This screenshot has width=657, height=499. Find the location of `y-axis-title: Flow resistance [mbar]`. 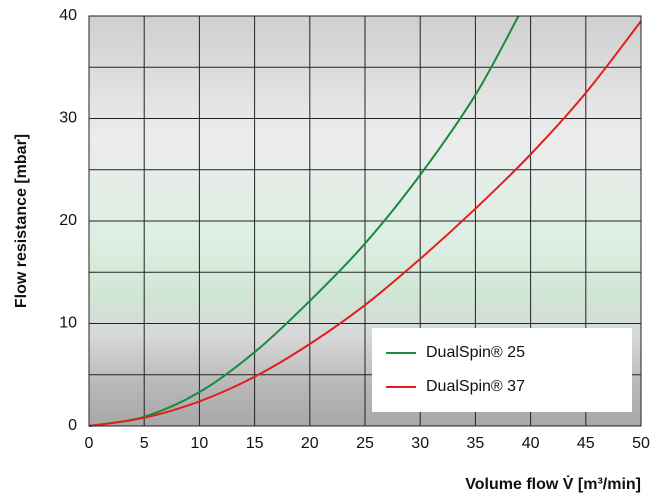

y-axis-title: Flow resistance [mbar] is located at coordinates (21, 221).